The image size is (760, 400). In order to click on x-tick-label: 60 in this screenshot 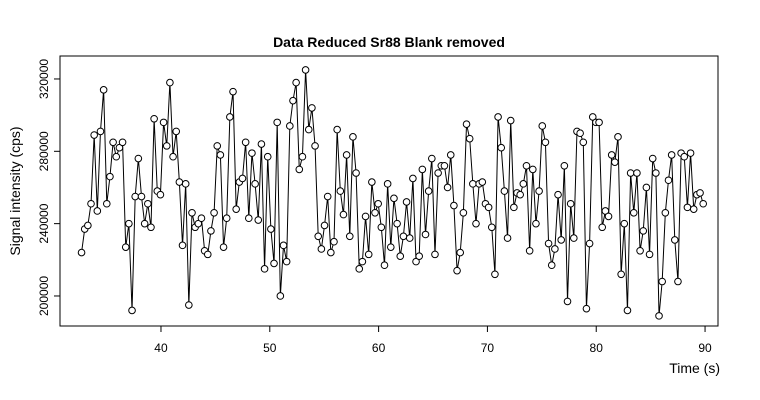, I will do `click(379, 348)`.